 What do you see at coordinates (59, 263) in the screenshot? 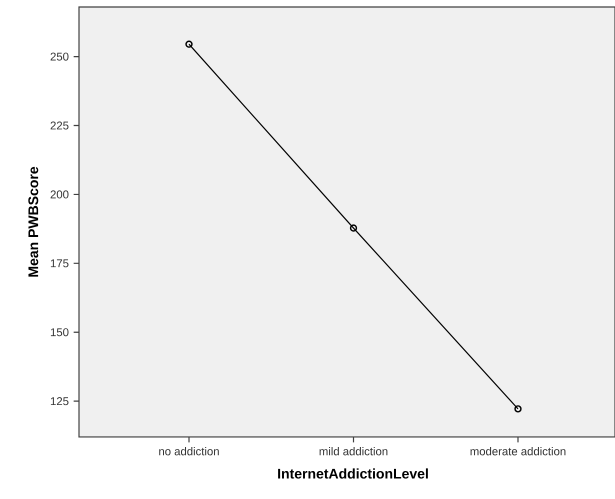
I see `y-tick-label: 175` at bounding box center [59, 263].